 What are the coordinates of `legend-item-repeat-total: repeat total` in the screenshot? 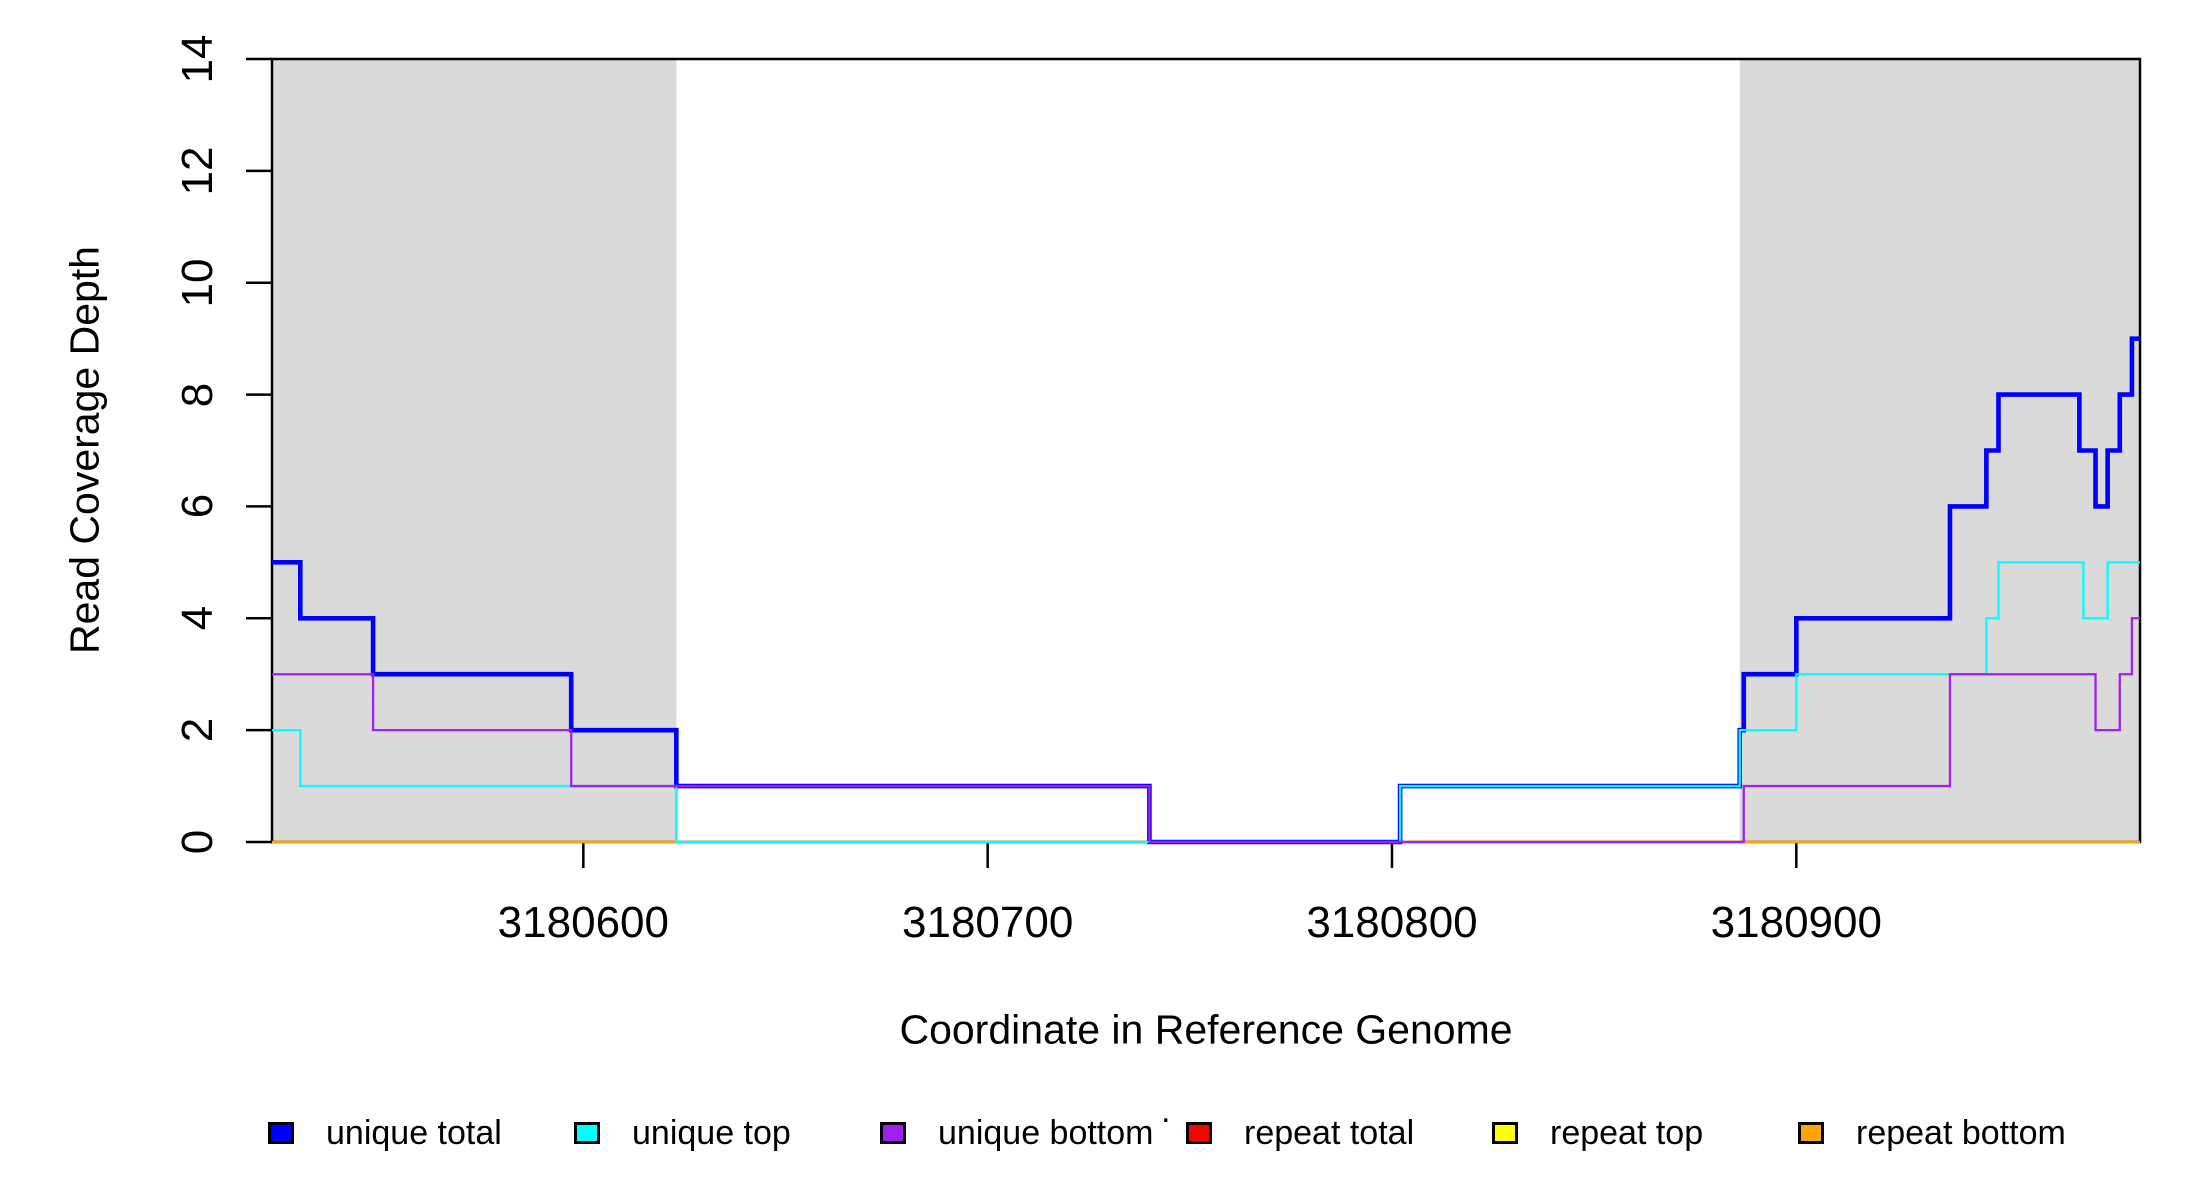 It's located at (1300, 1133).